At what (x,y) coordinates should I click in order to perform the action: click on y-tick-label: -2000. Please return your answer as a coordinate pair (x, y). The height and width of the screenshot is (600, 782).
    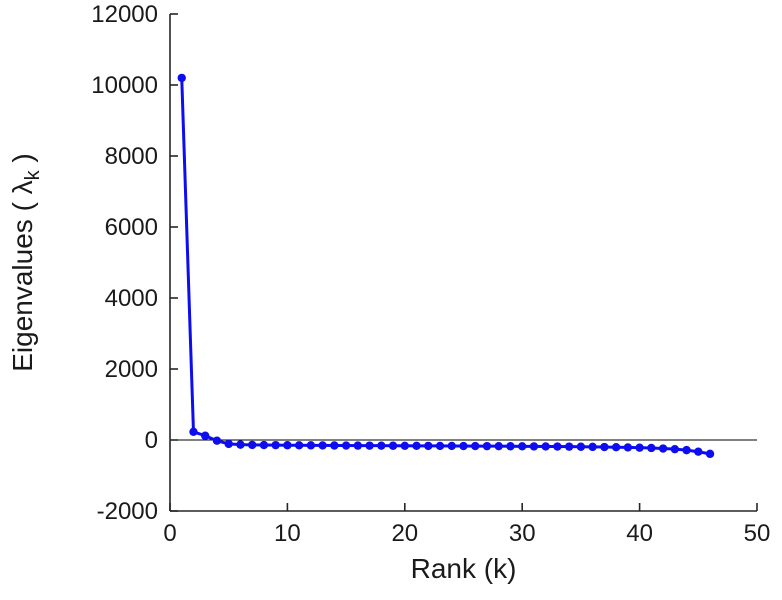
    Looking at the image, I should click on (127, 511).